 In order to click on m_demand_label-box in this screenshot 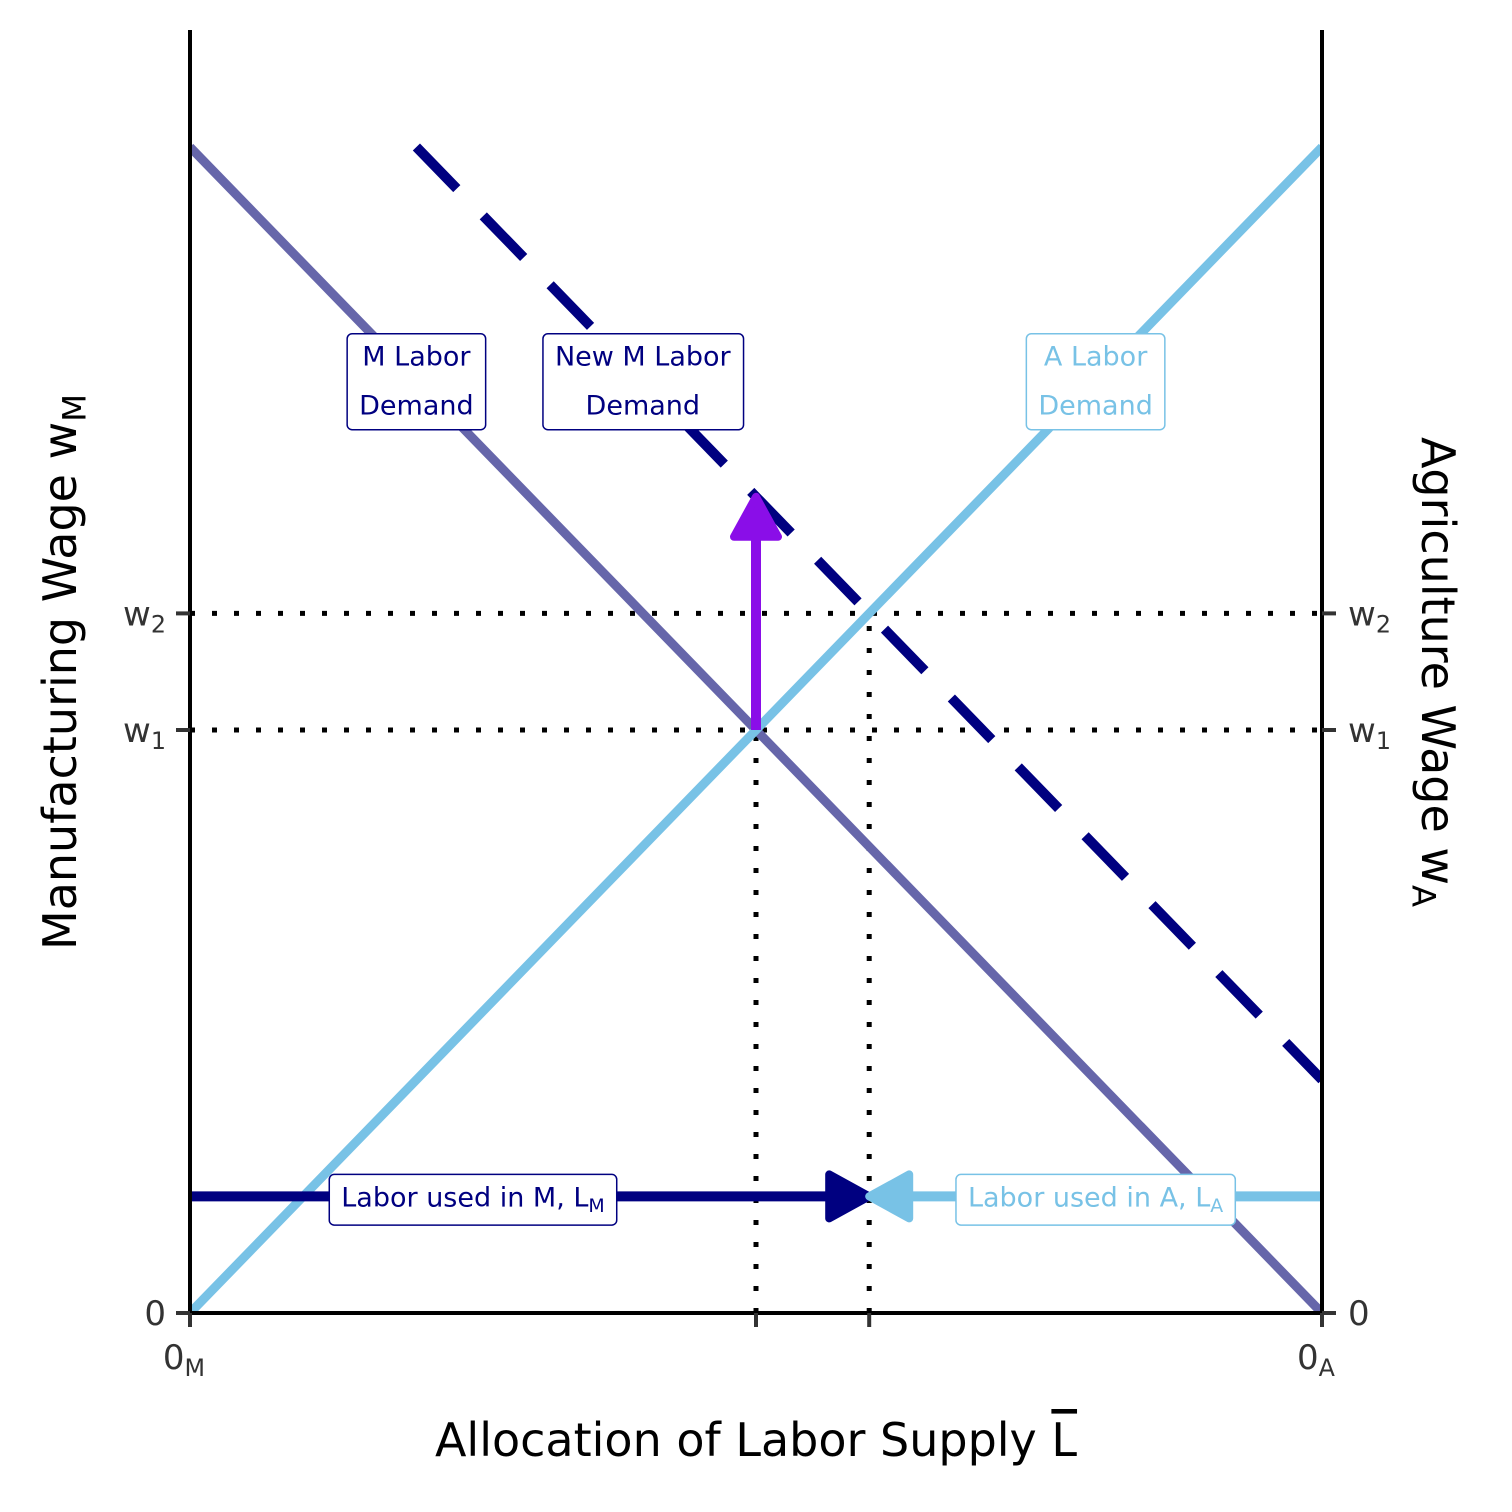, I will do `click(416, 381)`.